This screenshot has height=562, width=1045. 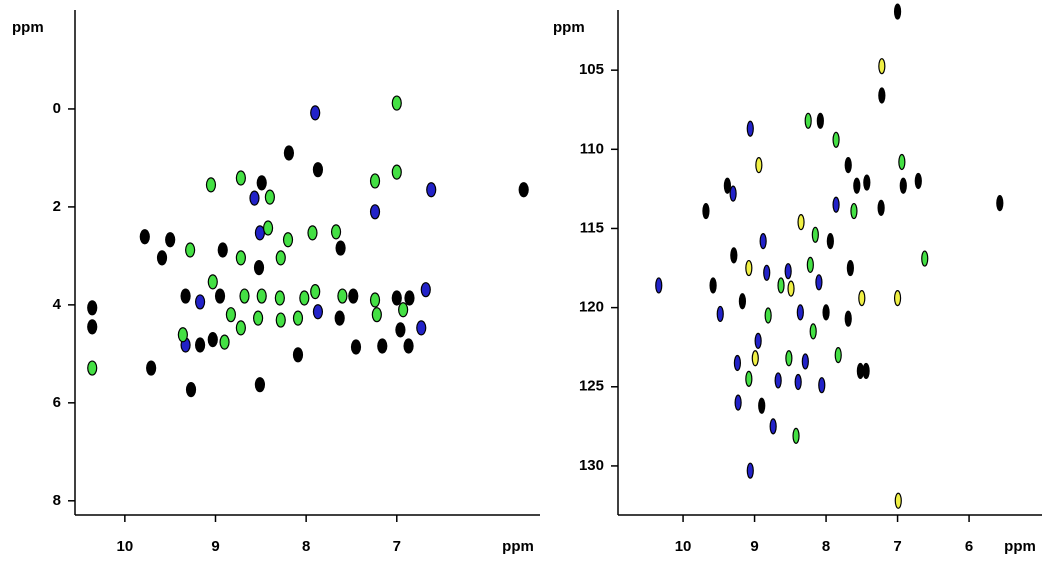 I want to click on y-tick-label: 120, so click(x=591, y=307).